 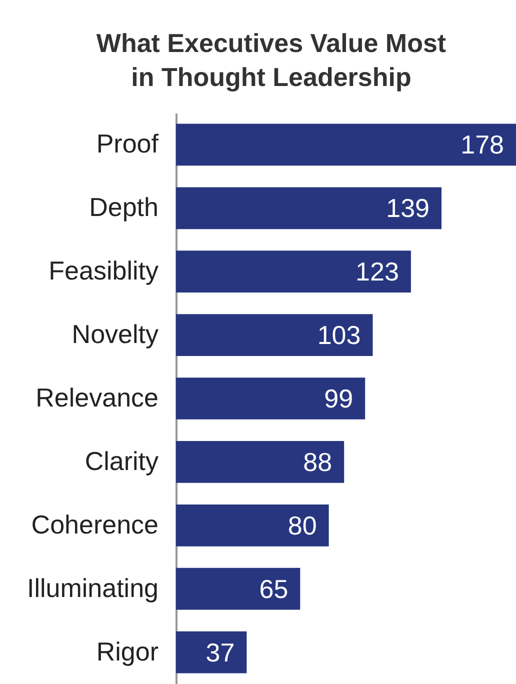 I want to click on data-label: 139, so click(x=408, y=208).